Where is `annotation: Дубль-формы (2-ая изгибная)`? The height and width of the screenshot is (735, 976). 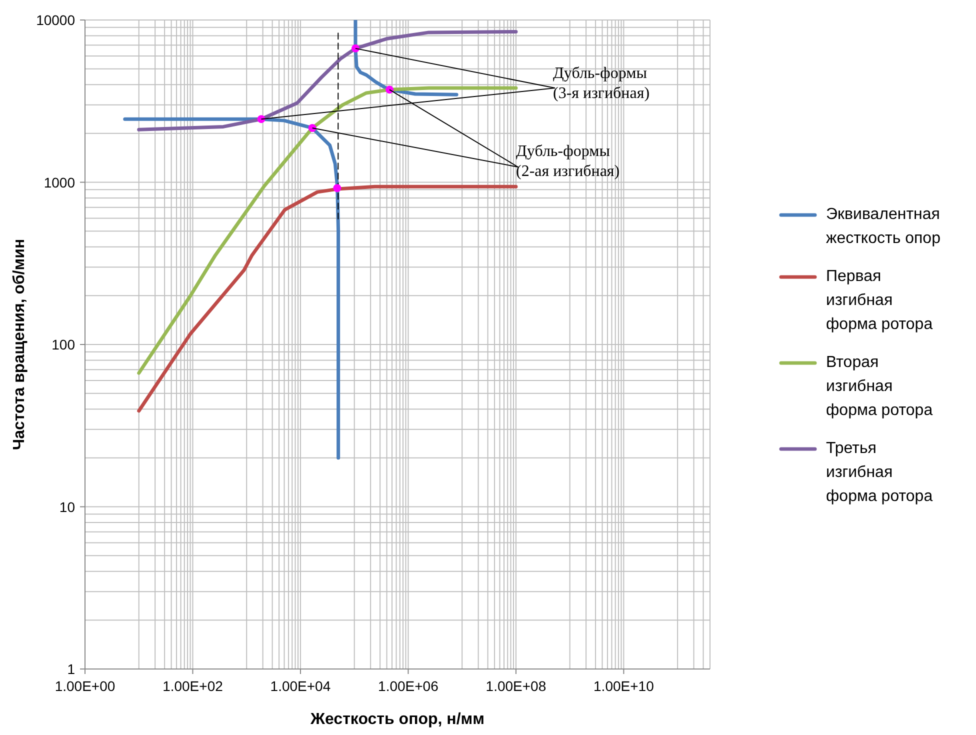
annotation: Дубль-формы (2-ая изгибная) is located at coordinates (568, 161).